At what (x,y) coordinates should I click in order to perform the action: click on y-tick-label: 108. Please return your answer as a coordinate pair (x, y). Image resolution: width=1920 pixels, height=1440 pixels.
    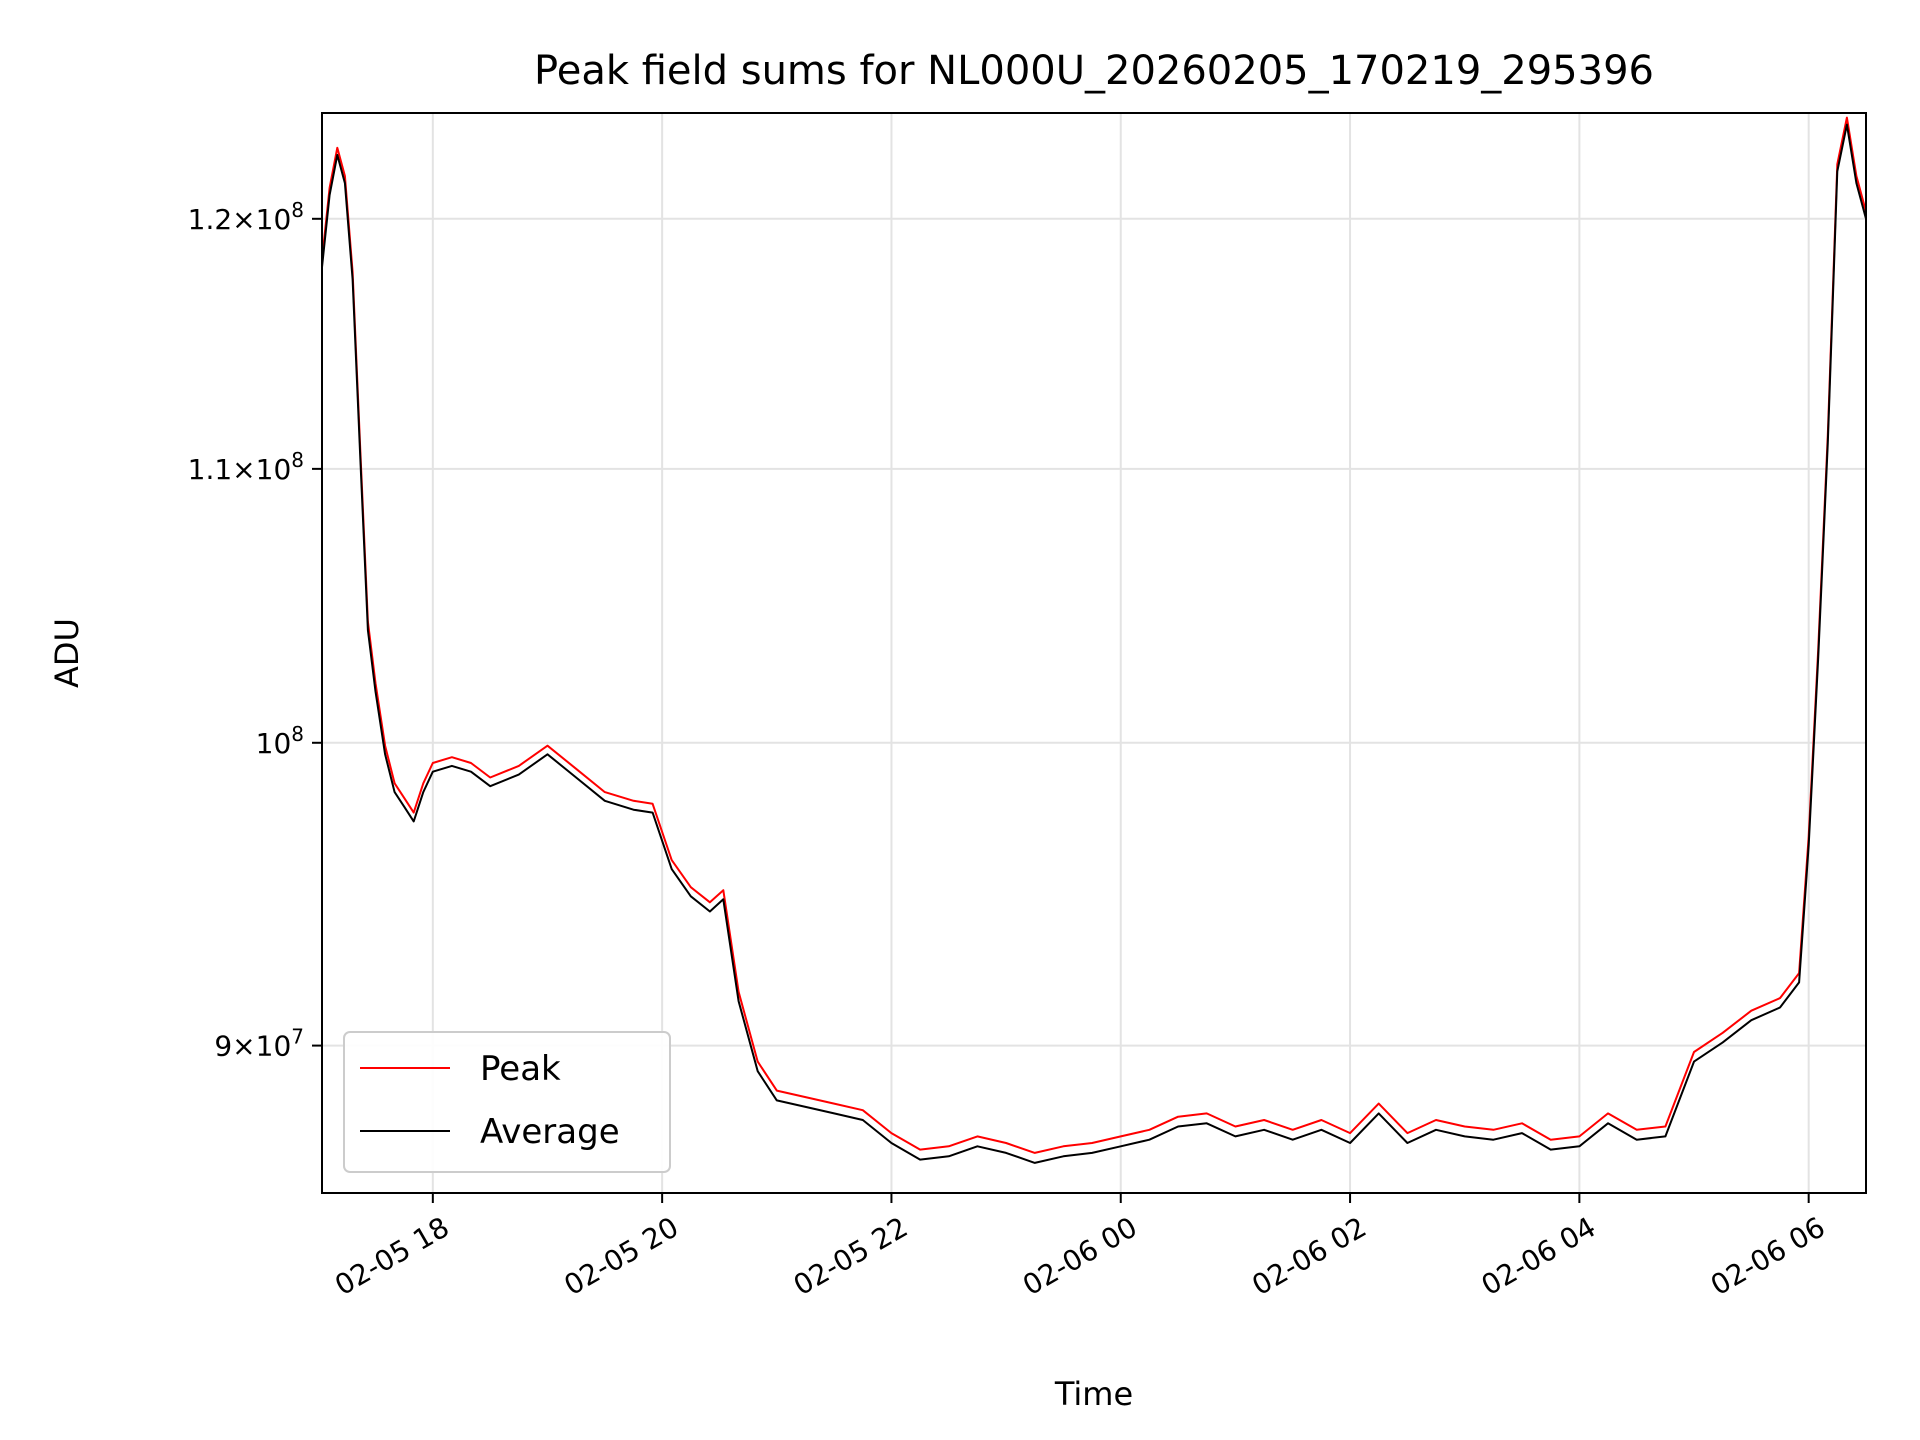
    Looking at the image, I should click on (280, 741).